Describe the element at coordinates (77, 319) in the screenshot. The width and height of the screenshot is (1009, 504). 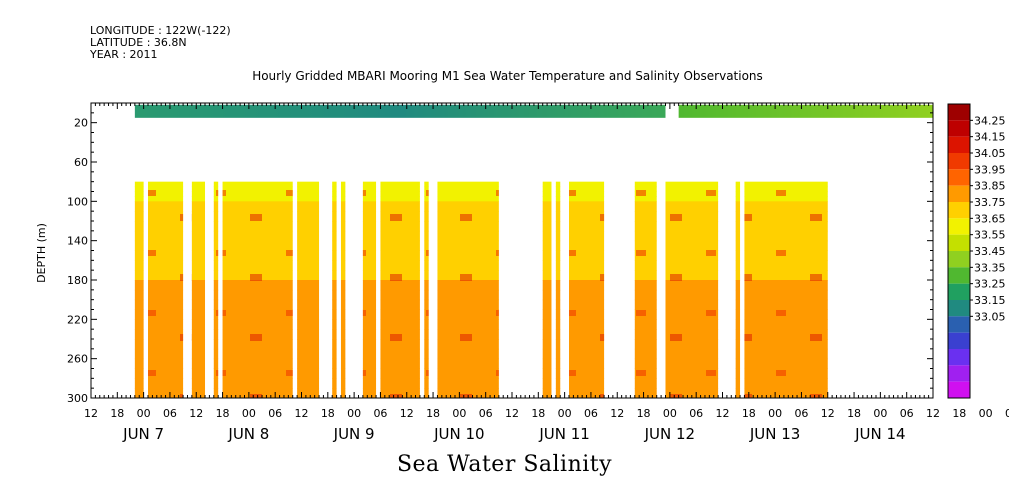
I see `y-tick-label: 220` at that location.